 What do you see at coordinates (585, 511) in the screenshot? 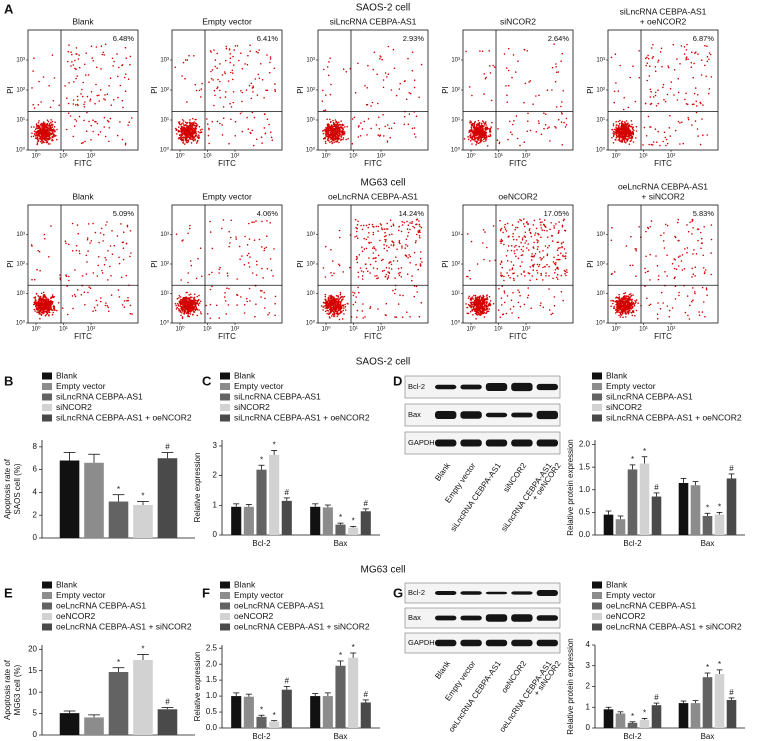
I see `y-tick-label: 0.5` at bounding box center [585, 511].